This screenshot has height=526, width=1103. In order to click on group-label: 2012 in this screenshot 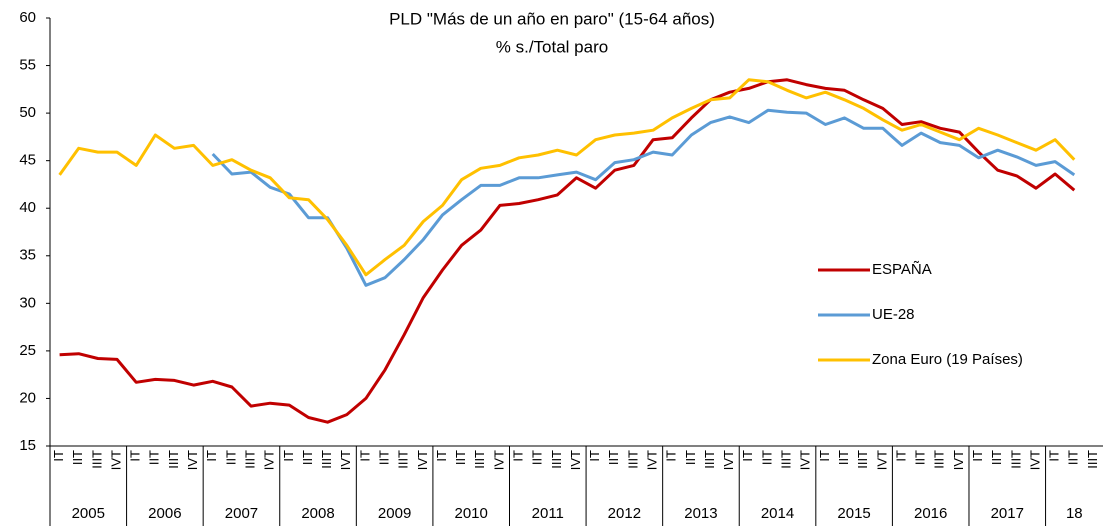, I will do `click(624, 513)`.